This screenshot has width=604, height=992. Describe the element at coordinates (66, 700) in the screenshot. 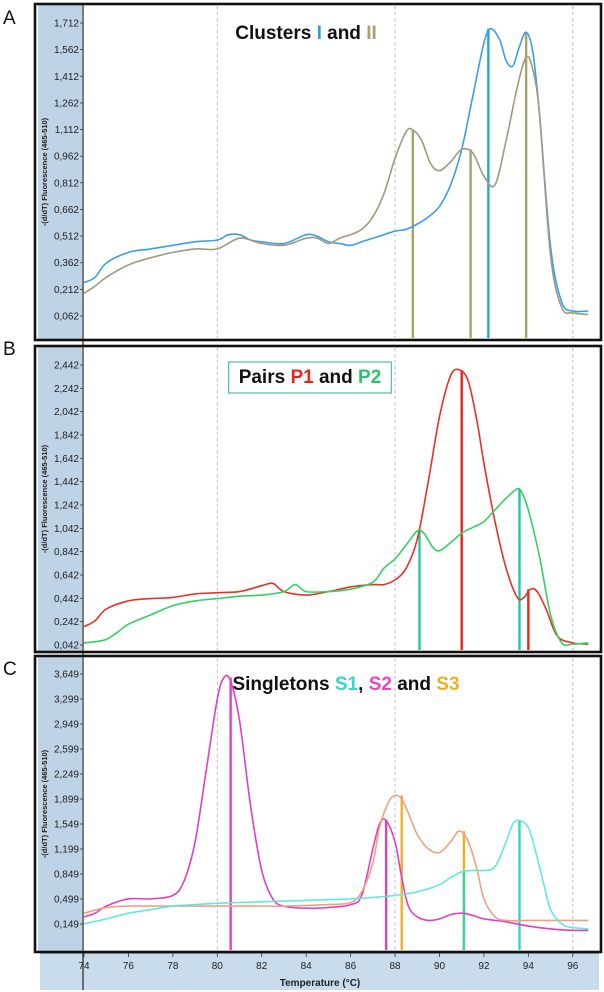

I see `y-tick-label: 3,299` at that location.